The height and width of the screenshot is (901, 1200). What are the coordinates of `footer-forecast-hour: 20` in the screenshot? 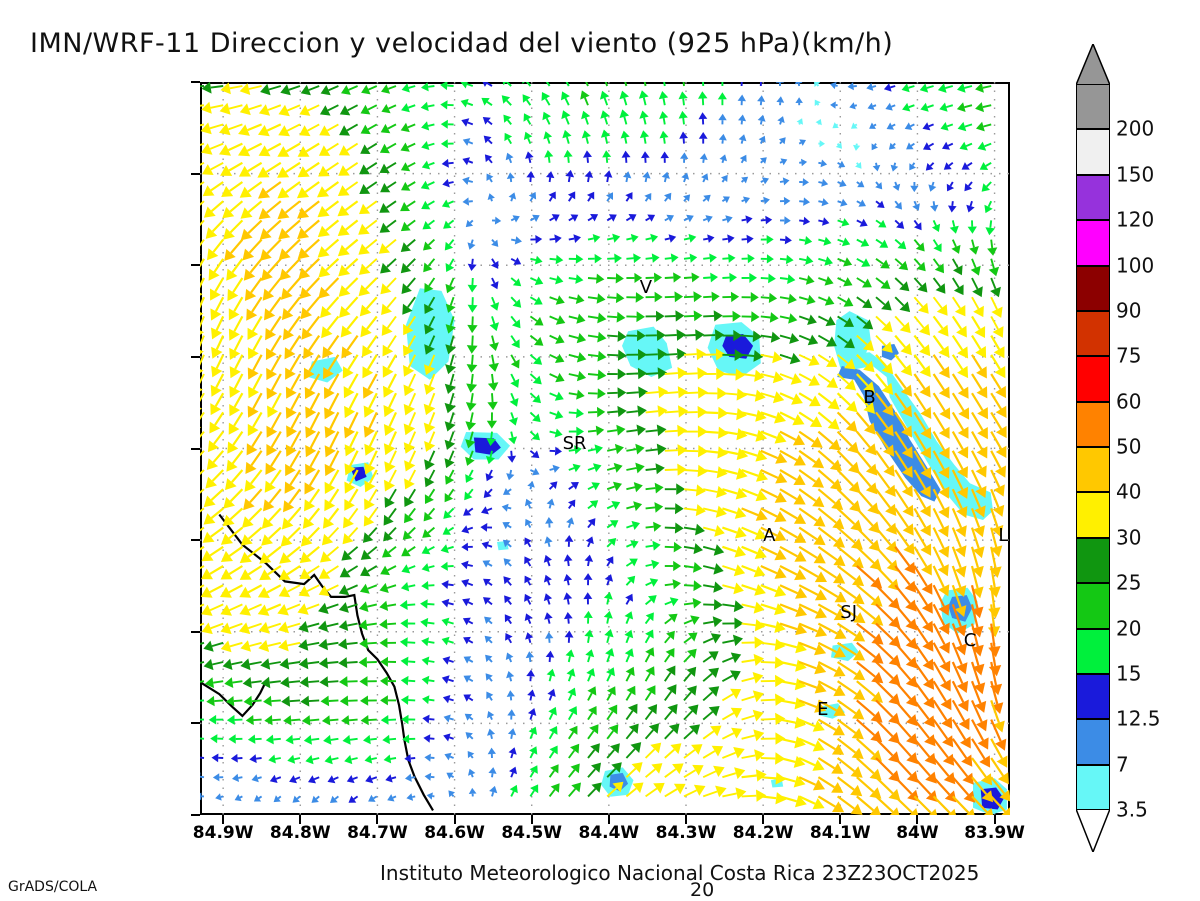 It's located at (702, 890).